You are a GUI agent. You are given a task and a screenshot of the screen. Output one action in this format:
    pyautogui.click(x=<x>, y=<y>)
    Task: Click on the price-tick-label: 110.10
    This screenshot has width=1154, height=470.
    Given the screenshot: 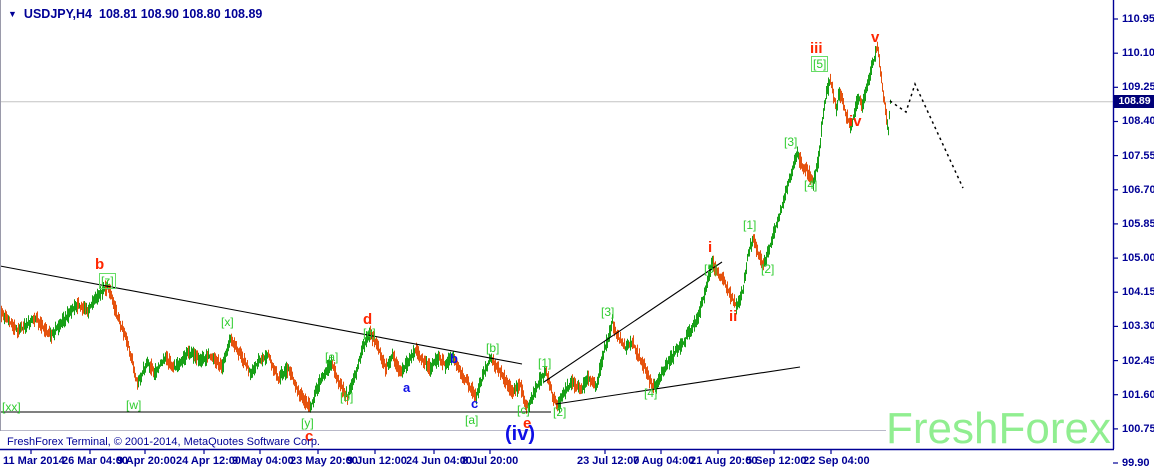 What is the action you would take?
    pyautogui.click(x=1138, y=53)
    